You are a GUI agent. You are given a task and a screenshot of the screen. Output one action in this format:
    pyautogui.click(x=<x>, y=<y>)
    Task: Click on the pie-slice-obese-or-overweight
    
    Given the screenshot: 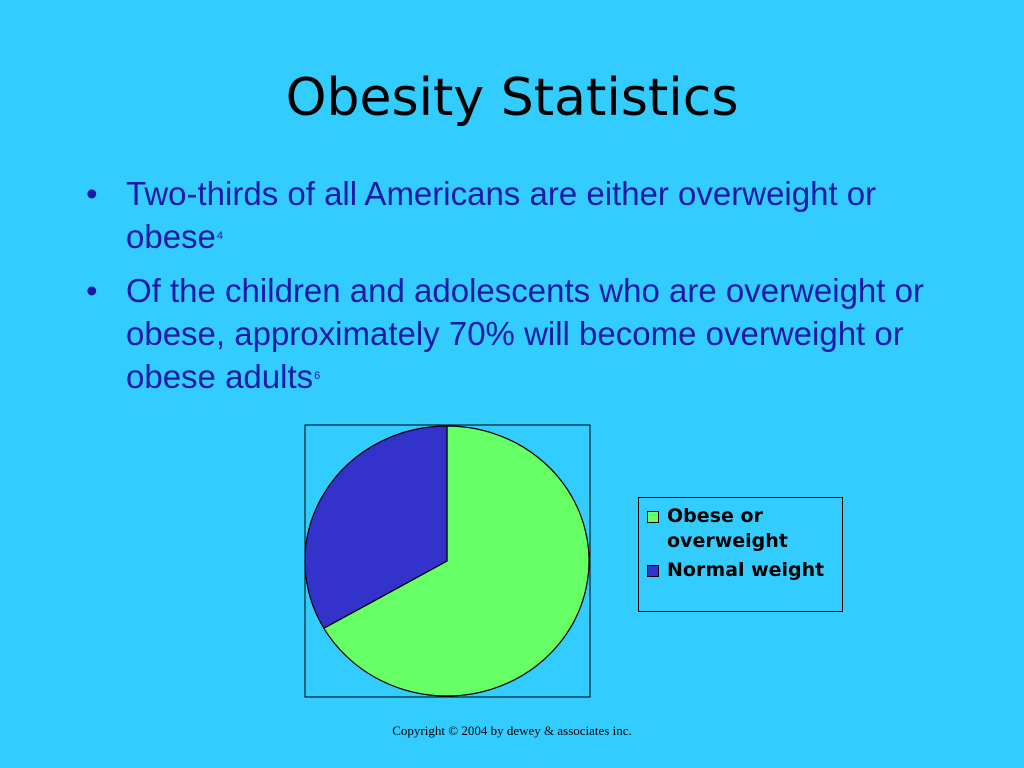 What is the action you would take?
    pyautogui.click(x=456, y=561)
    